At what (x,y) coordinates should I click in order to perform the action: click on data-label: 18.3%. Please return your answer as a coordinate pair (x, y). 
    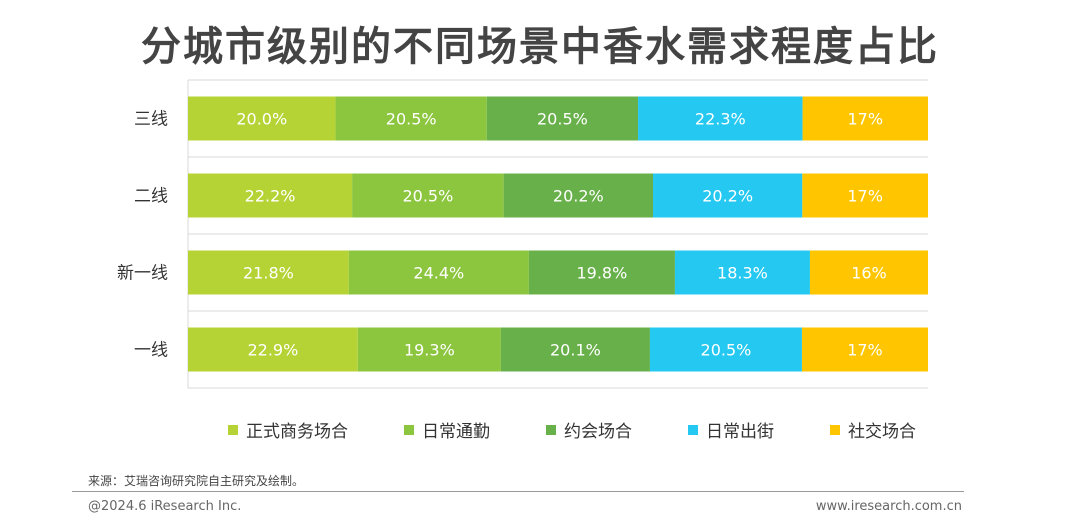
    Looking at the image, I should click on (742, 273).